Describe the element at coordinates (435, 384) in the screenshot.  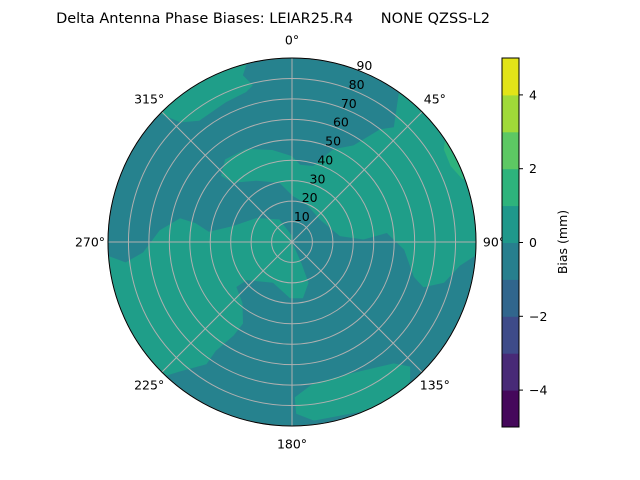
I see `angular-tick-label: 135°` at that location.